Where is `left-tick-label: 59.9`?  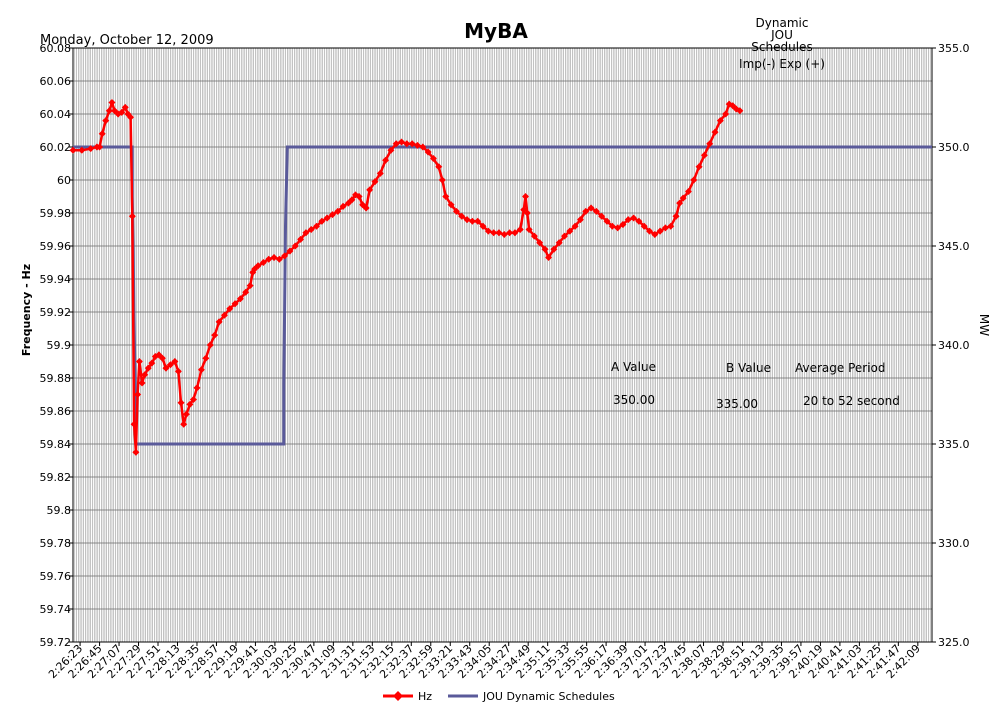
left-tick-label: 59.9 is located at coordinates (59, 345).